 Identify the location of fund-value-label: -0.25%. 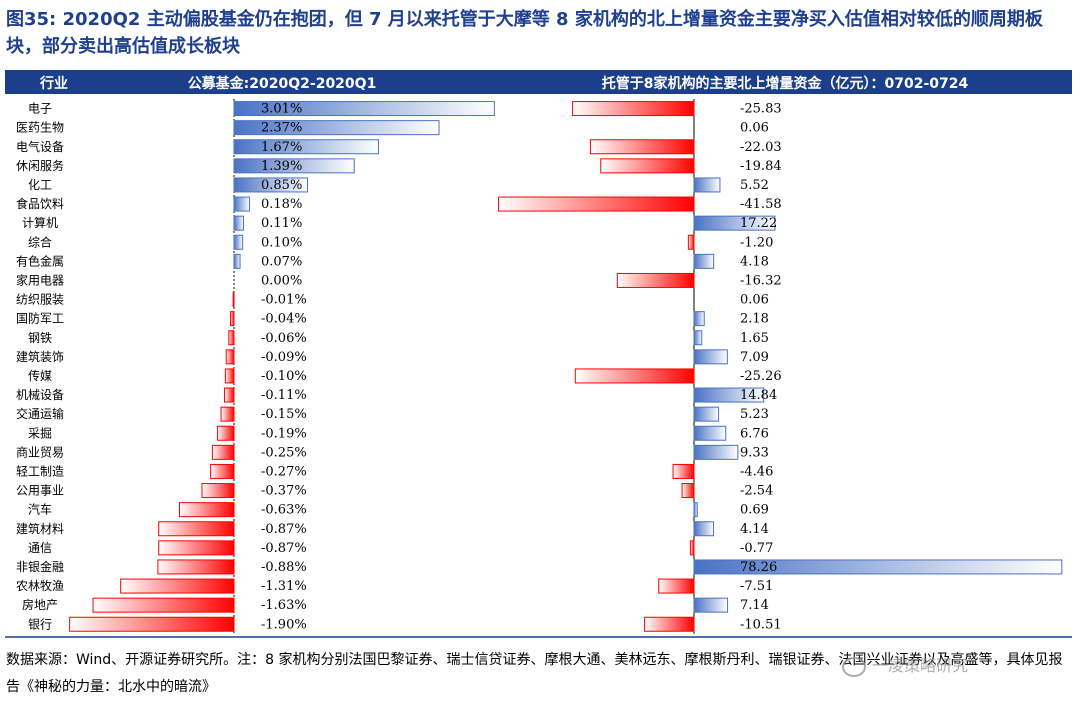
(284, 452).